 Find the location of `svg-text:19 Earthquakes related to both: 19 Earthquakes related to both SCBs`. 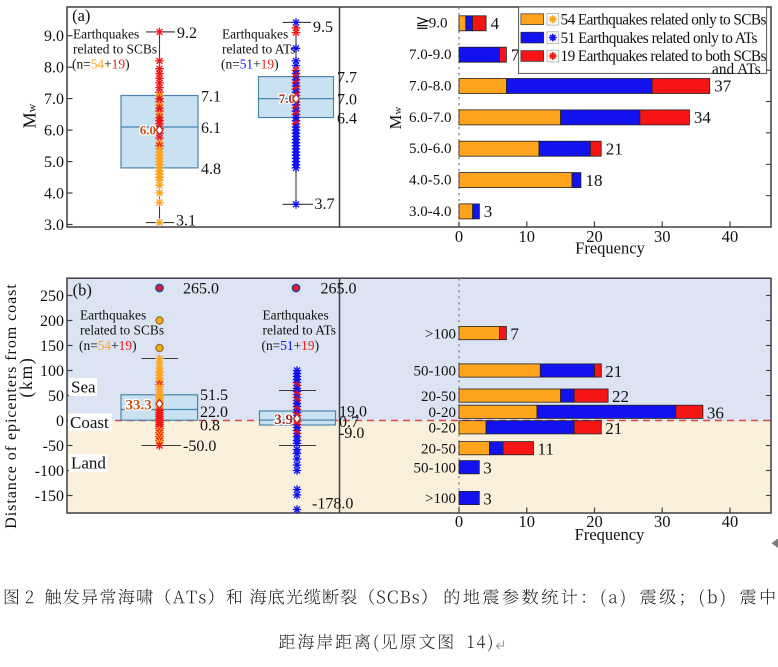

svg-text:19 Earthquakes related to both: 19 Earthquakes related to both SCBs is located at coordinates (664, 56).